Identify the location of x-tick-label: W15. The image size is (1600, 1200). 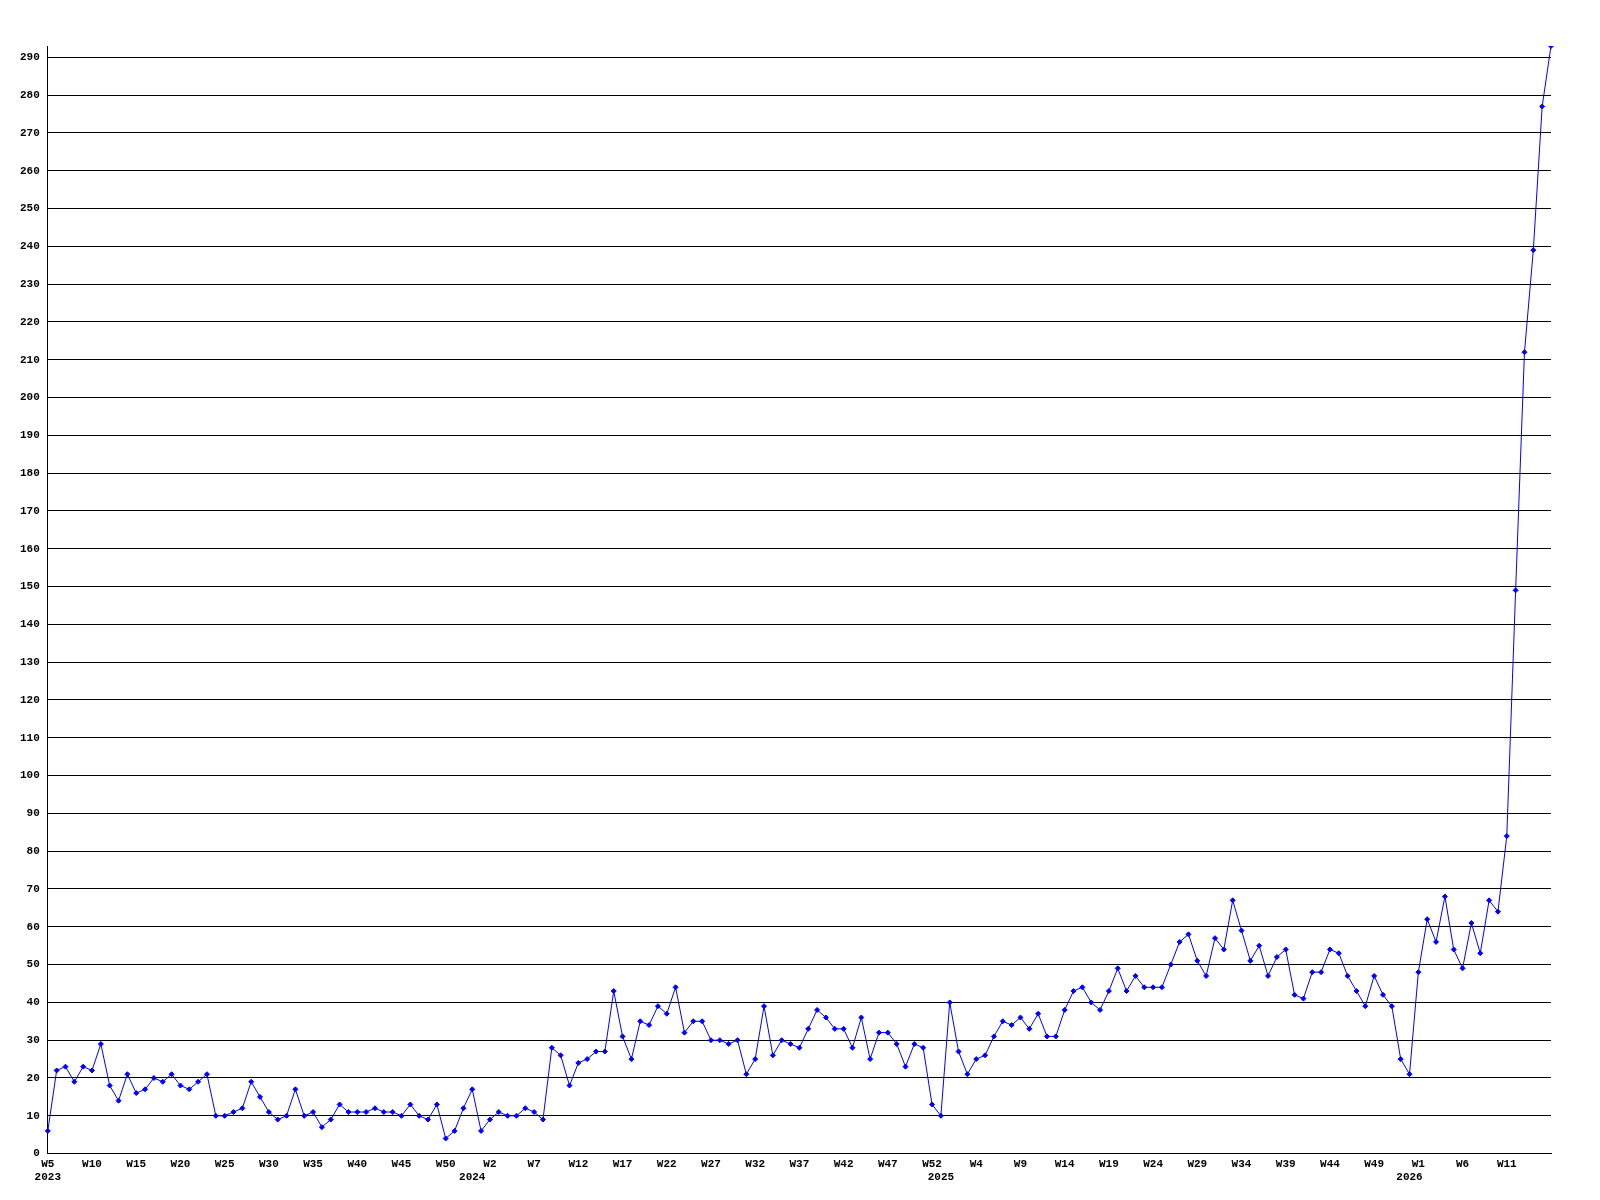
(136, 1163).